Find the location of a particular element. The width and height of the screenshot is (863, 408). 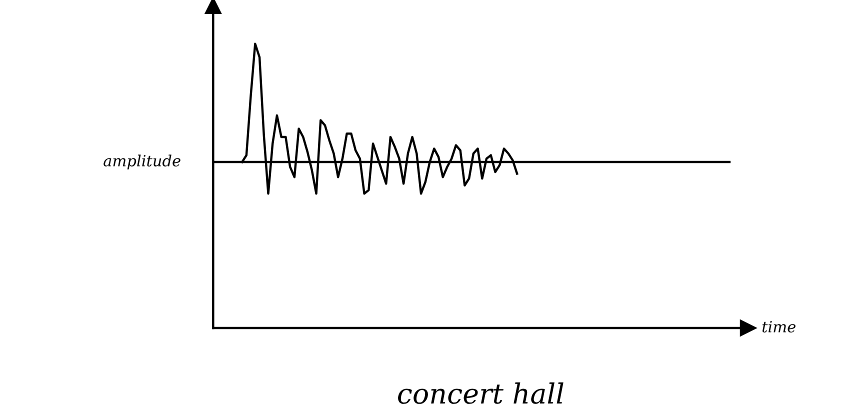

y-axis-title: amplitude is located at coordinates (142, 162).